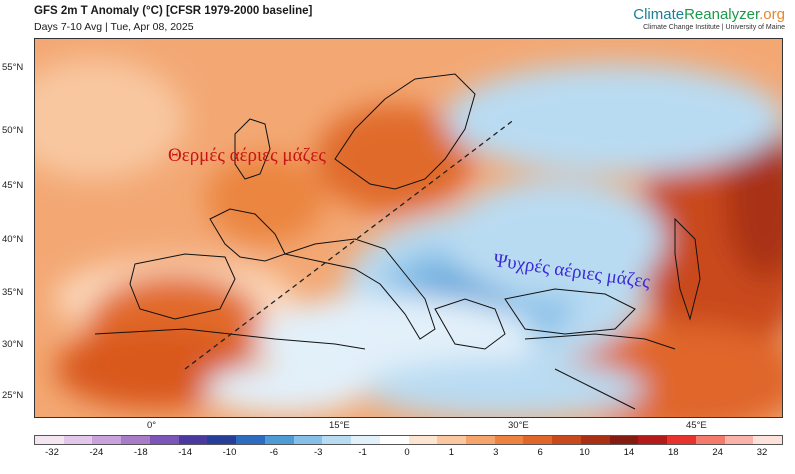 This screenshot has width=795, height=474. What do you see at coordinates (613, 119) in the screenshot?
I see `cold-northeast` at bounding box center [613, 119].